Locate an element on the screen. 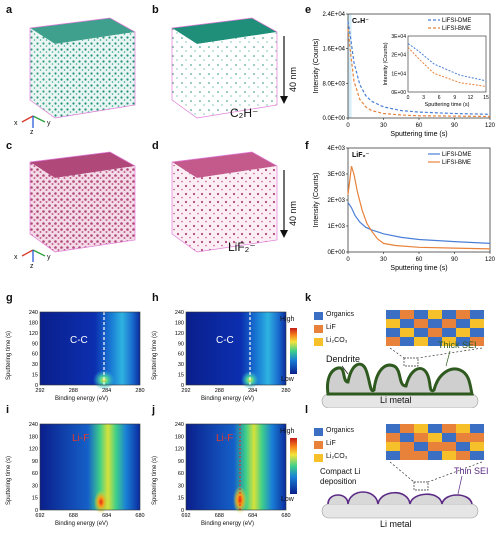 Image resolution: width=501 pixels, height=536 pixels. thin-sei-label: Thin SEI is located at coordinates (471, 471).